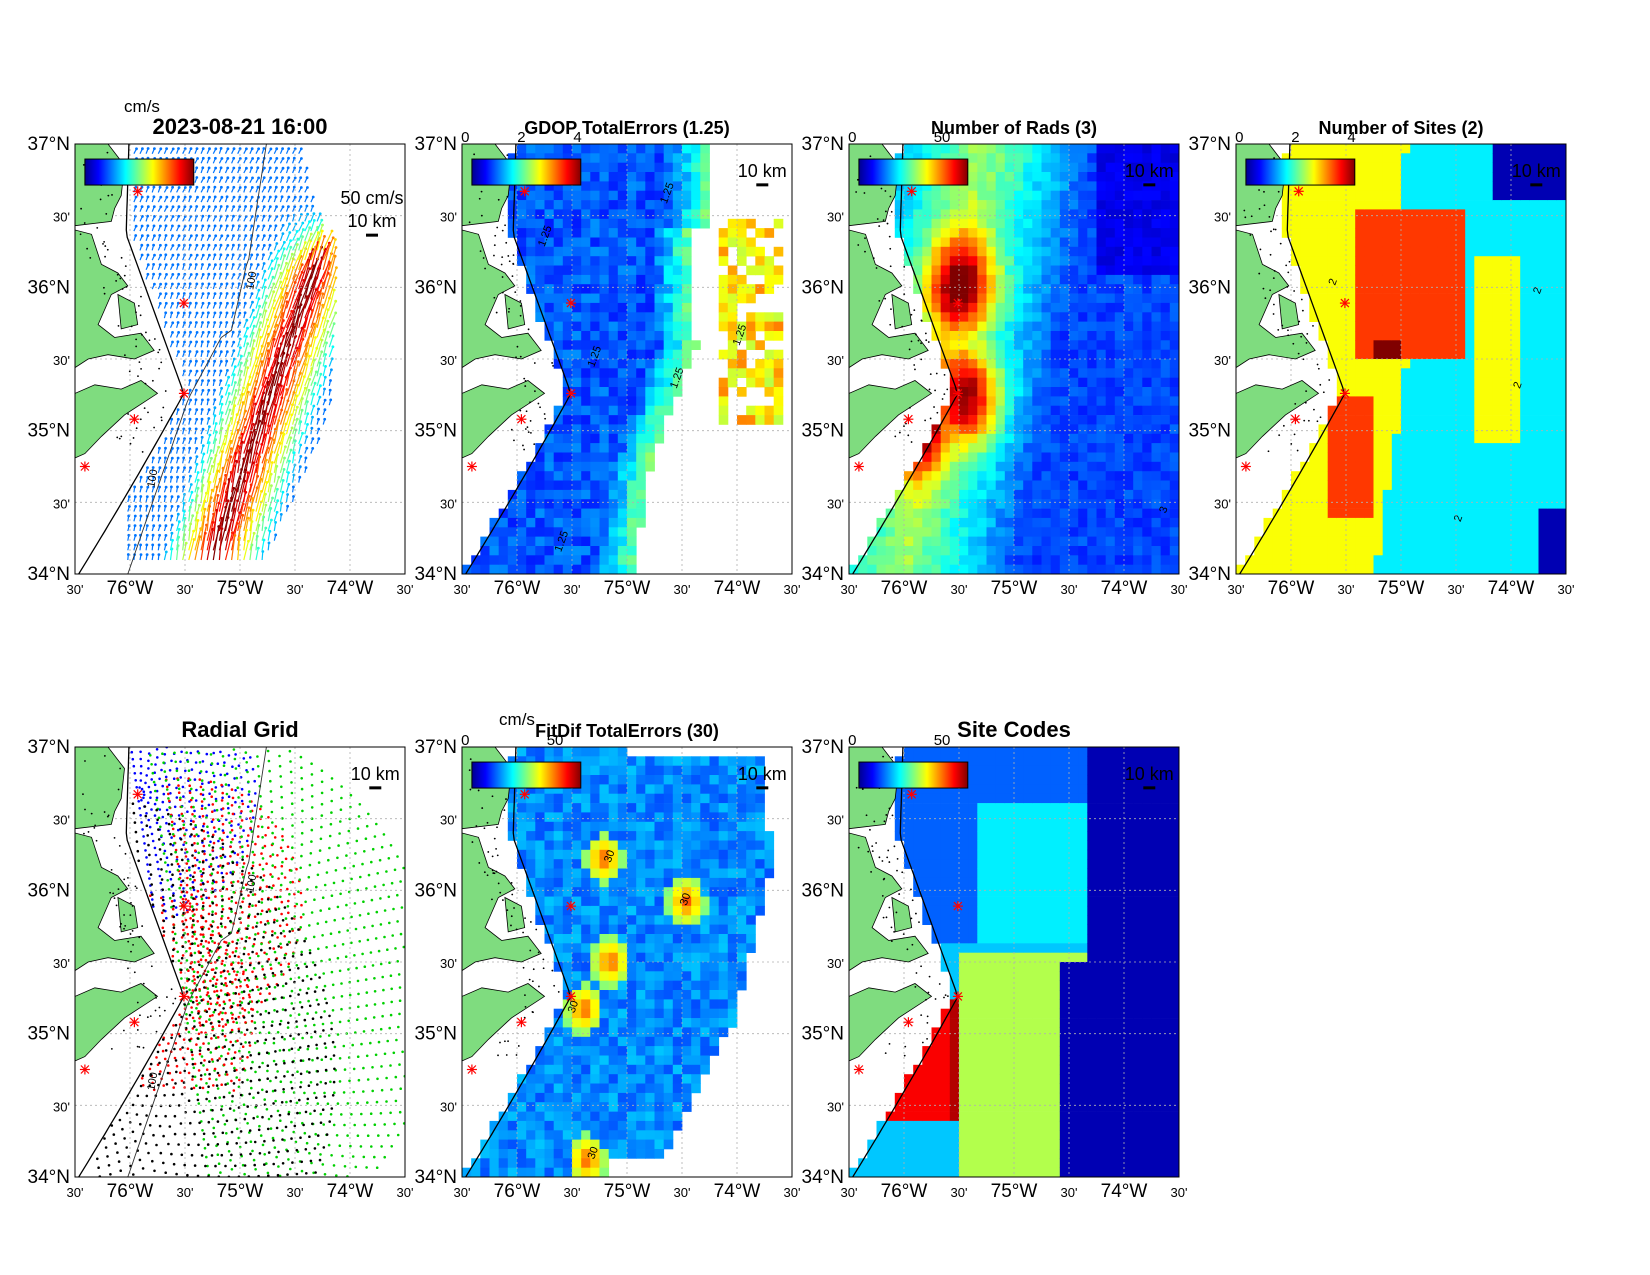 Image resolution: width=1650 pixels, height=1275 pixels. I want to click on colorbar-tick-label: 4, so click(577, 137).